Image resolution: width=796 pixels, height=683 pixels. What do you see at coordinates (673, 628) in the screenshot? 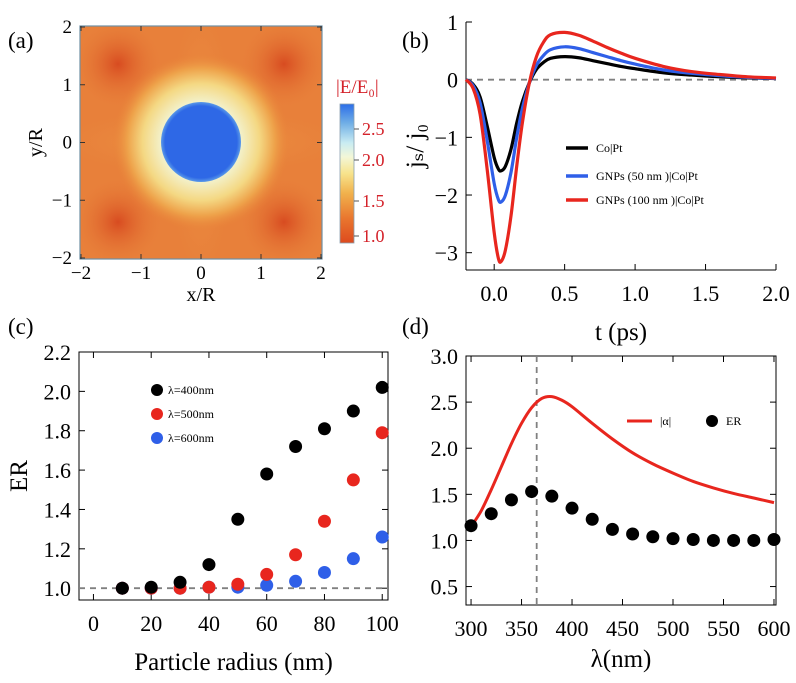
I see `x-tick-label: 500` at bounding box center [673, 628].